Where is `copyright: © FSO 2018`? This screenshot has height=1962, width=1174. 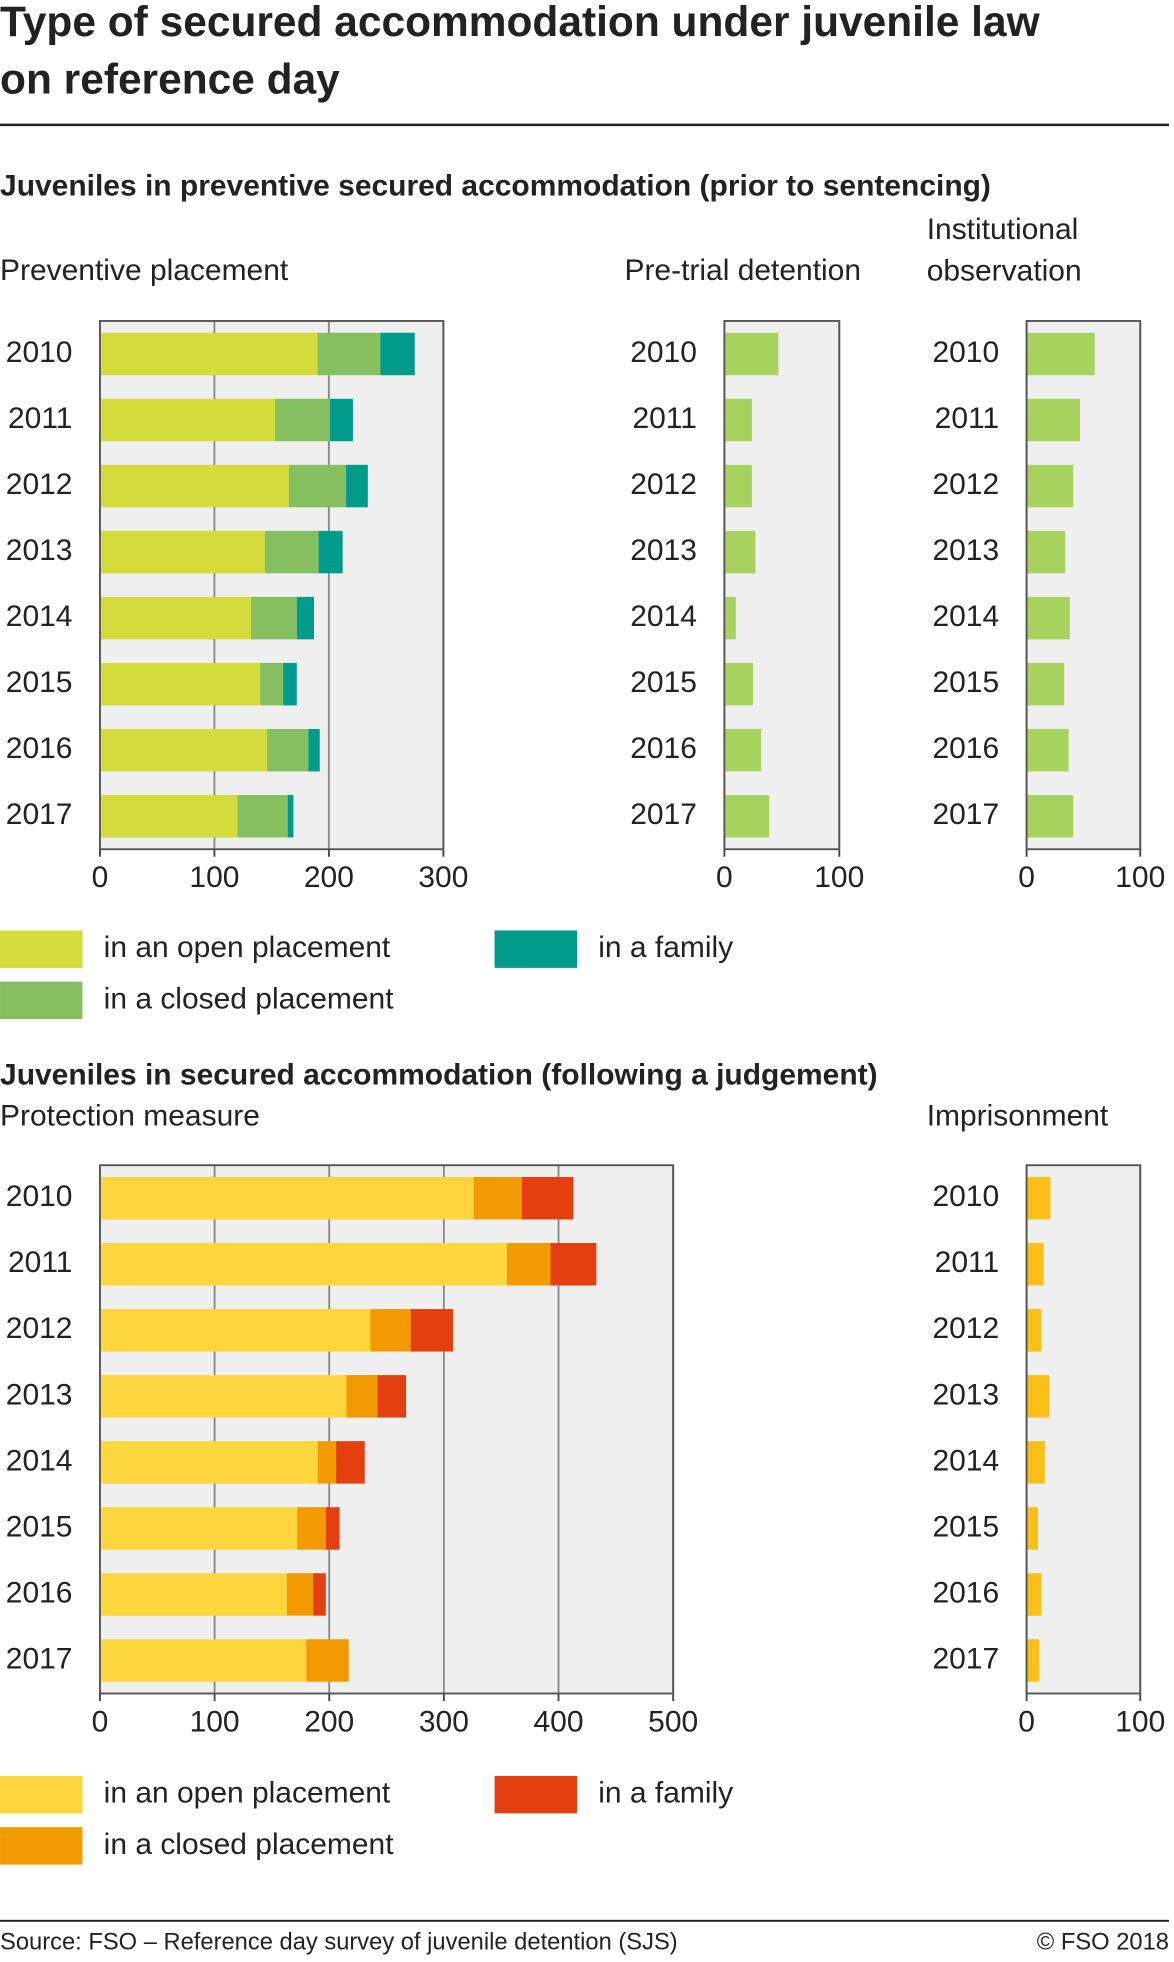
copyright: © FSO 2018 is located at coordinates (1103, 1943).